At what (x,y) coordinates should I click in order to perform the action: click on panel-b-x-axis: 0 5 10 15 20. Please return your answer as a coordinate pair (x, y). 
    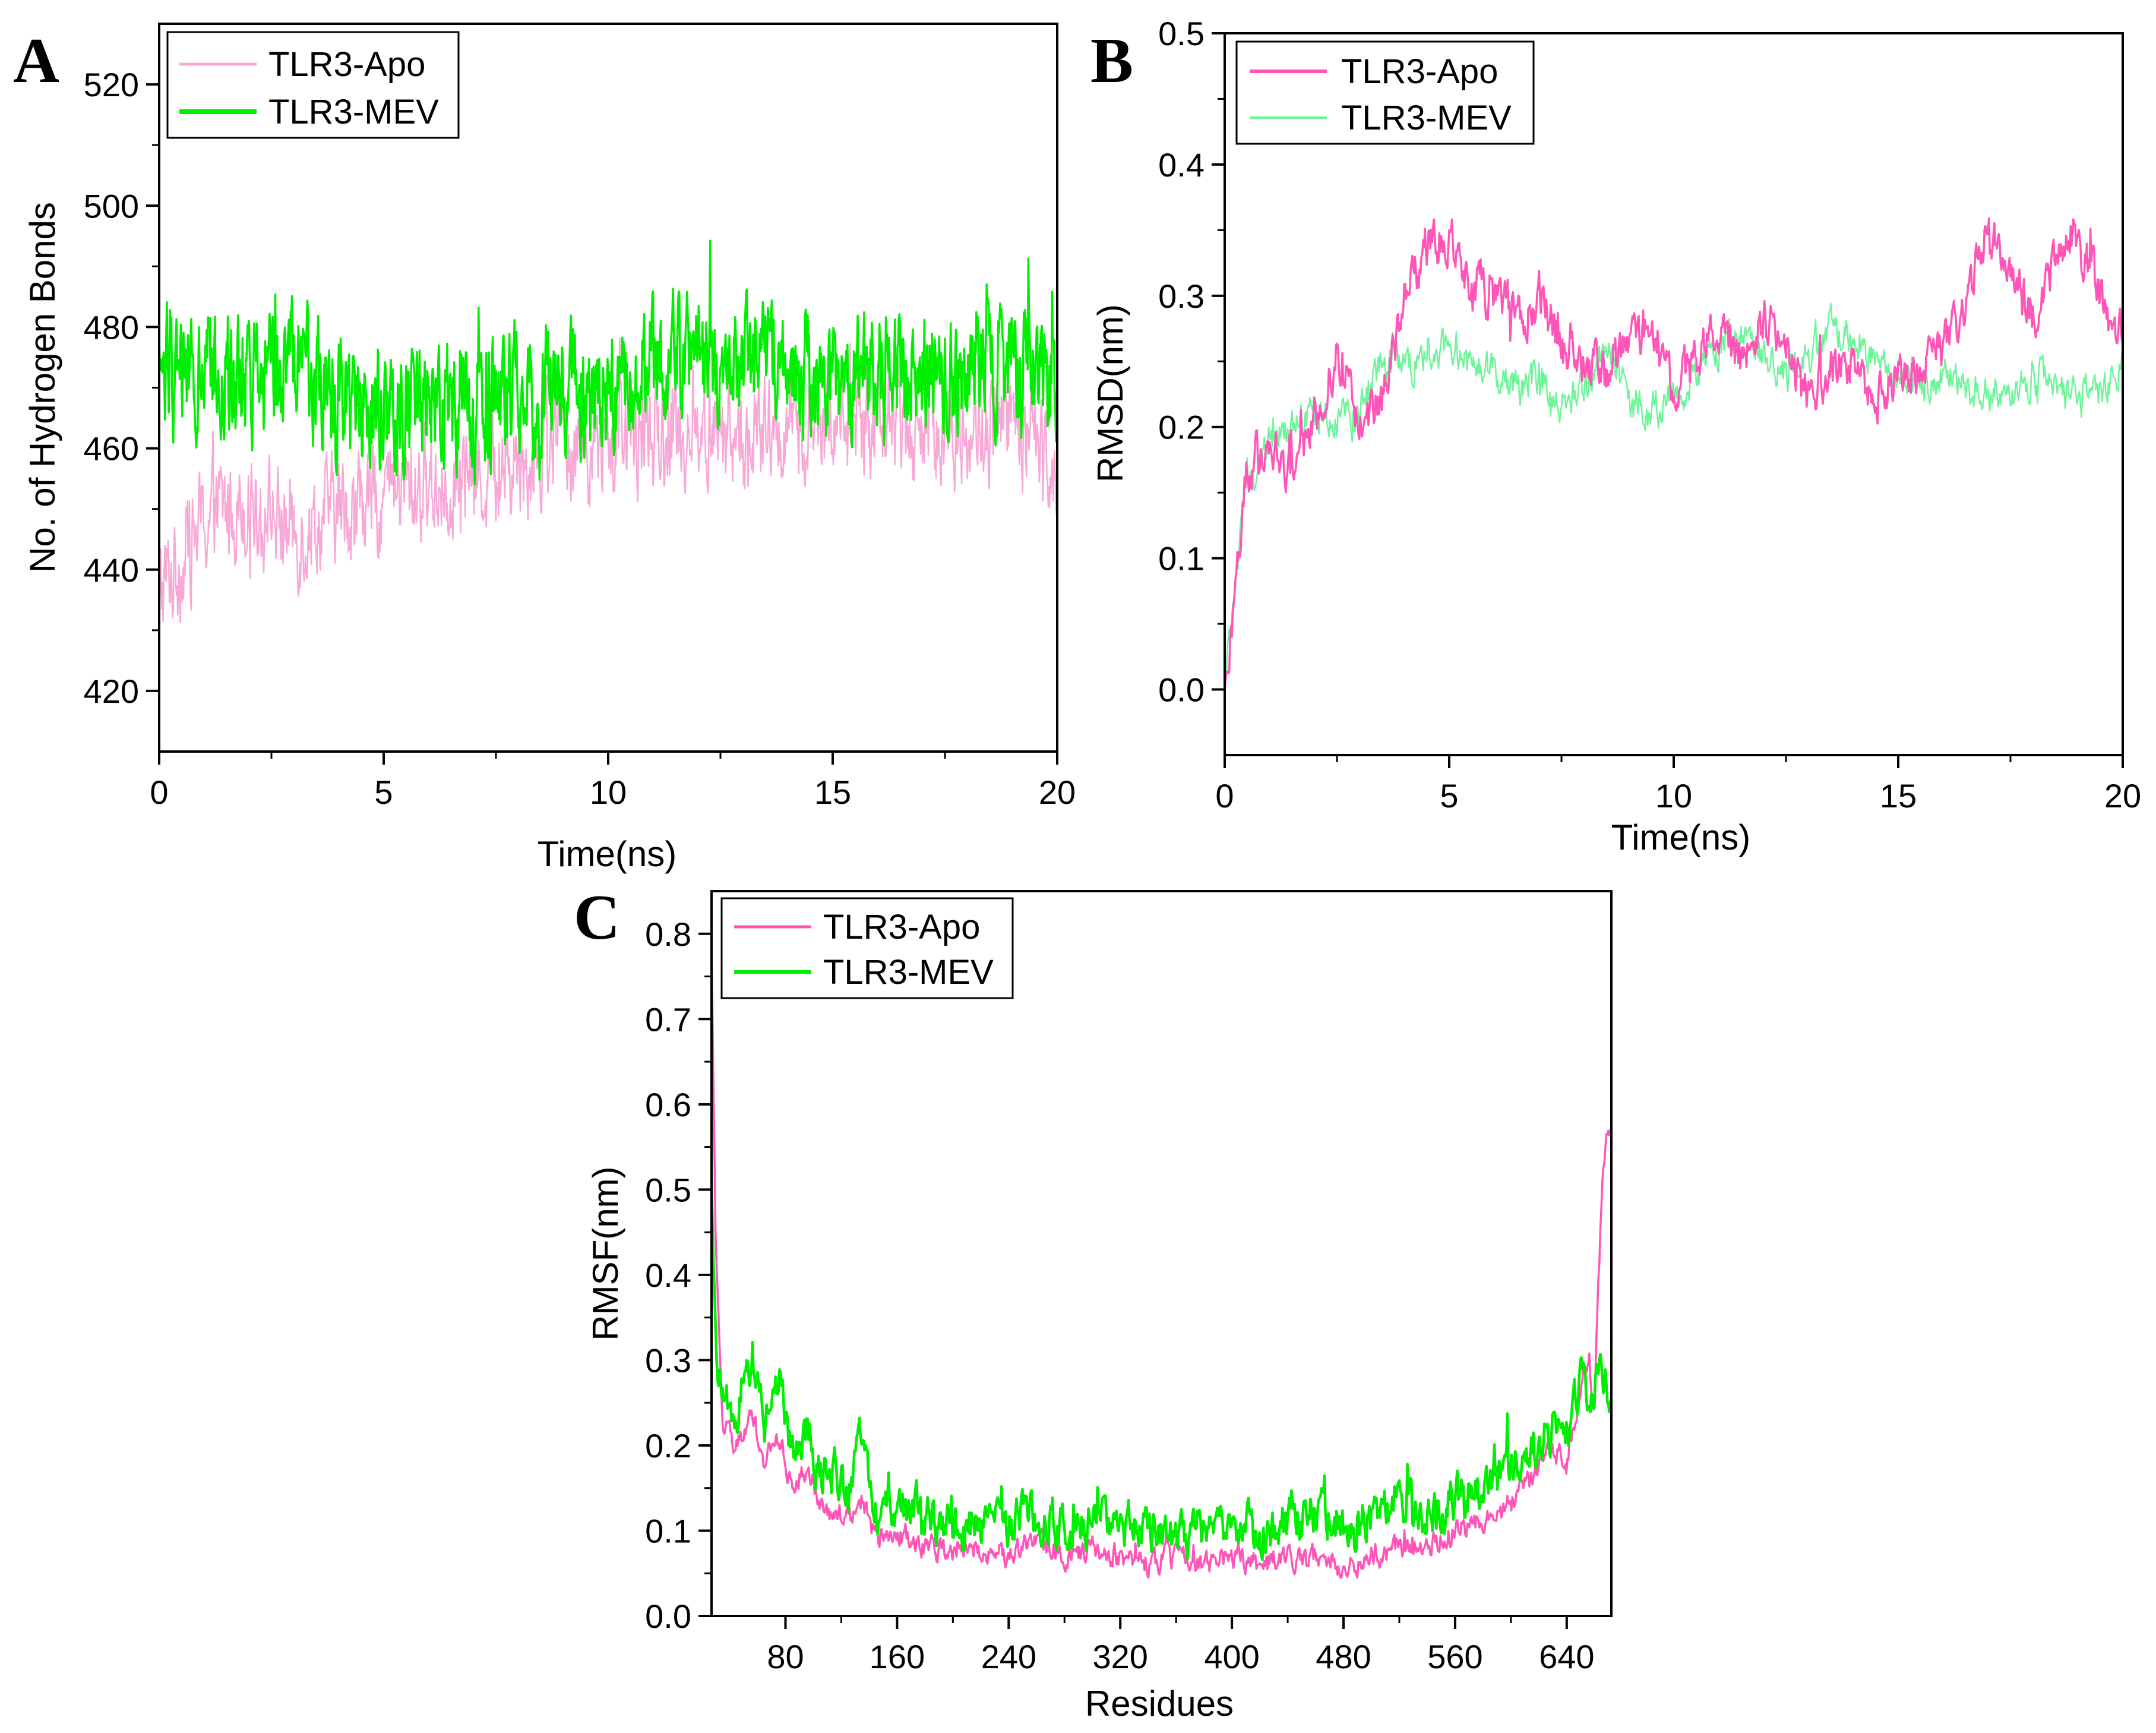
    Looking at the image, I should click on (1678, 785).